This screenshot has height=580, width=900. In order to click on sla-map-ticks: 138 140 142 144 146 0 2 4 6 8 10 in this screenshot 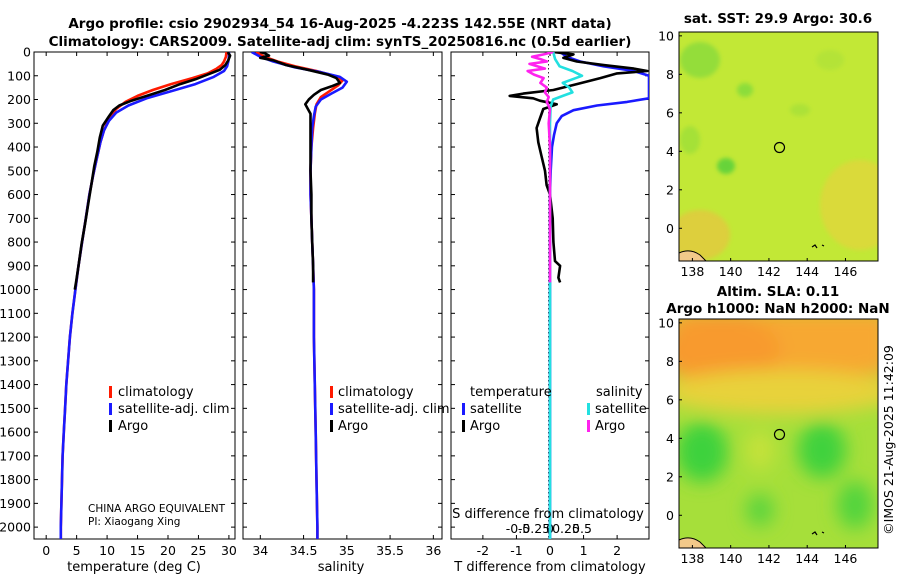, I will do `click(757, 440)`.